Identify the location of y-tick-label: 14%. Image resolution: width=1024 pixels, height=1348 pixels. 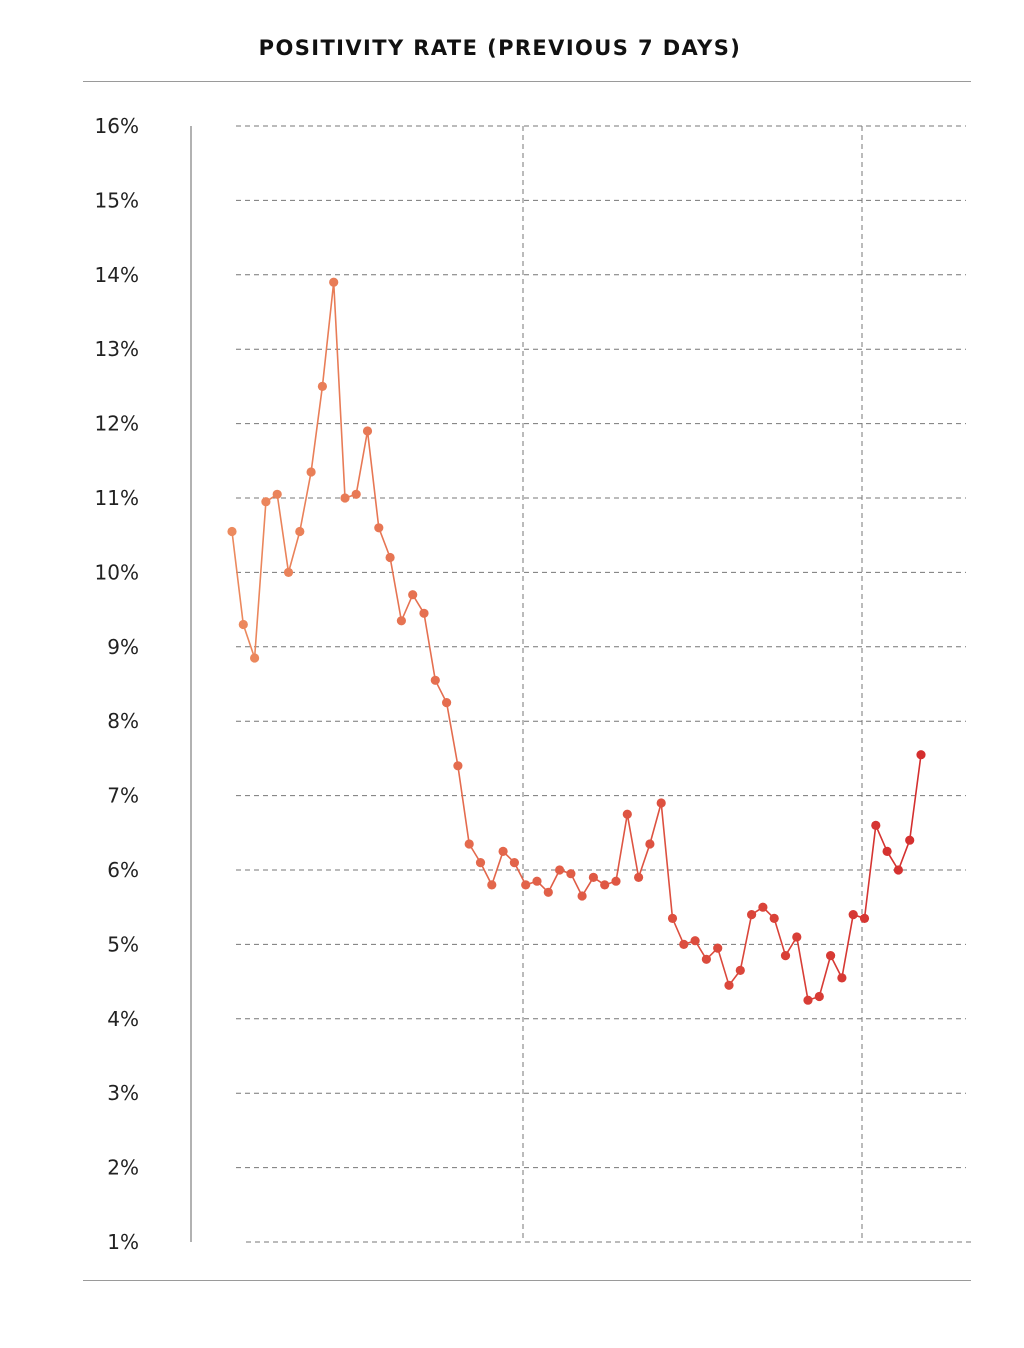
(117, 275).